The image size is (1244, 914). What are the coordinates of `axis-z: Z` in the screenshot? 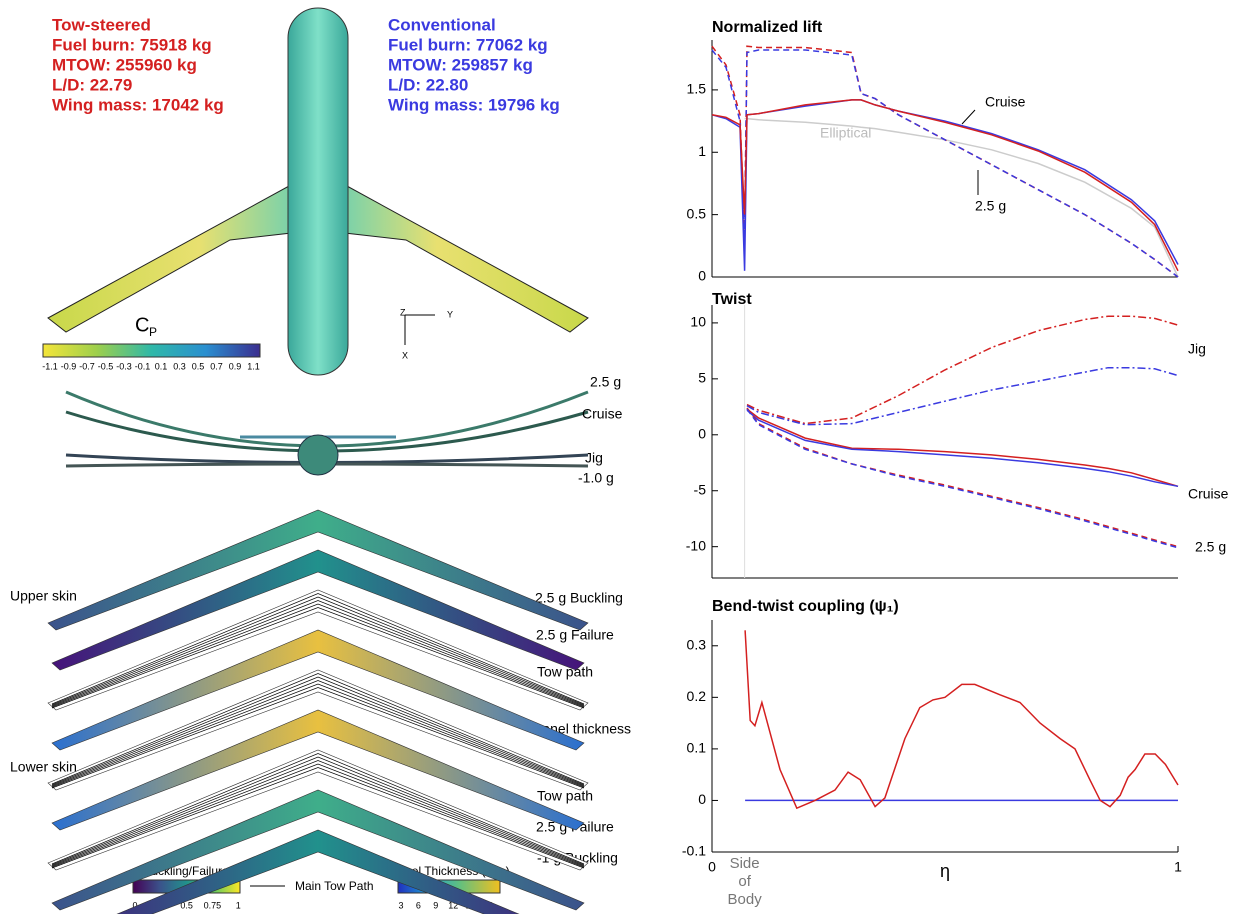 It's located at (403, 312).